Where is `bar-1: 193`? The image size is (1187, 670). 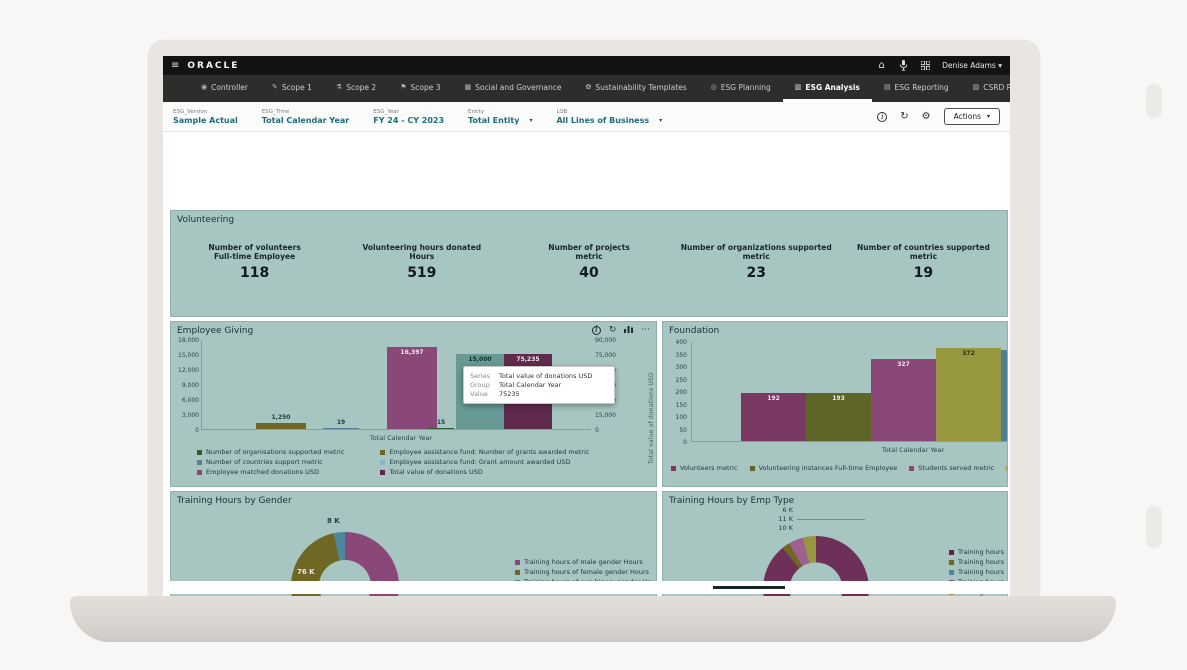
bar-1: 193 is located at coordinates (838, 417).